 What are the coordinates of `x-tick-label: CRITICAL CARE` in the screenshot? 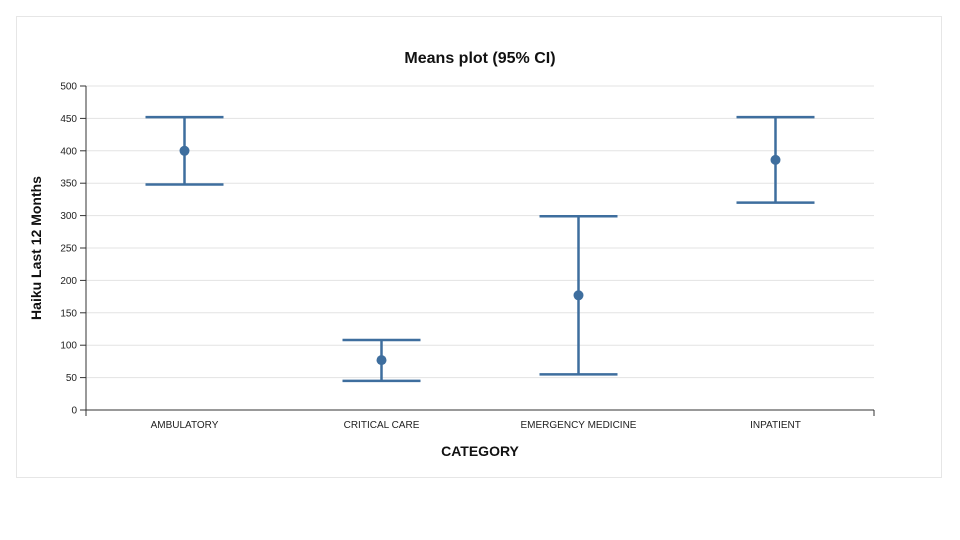 It's located at (382, 425).